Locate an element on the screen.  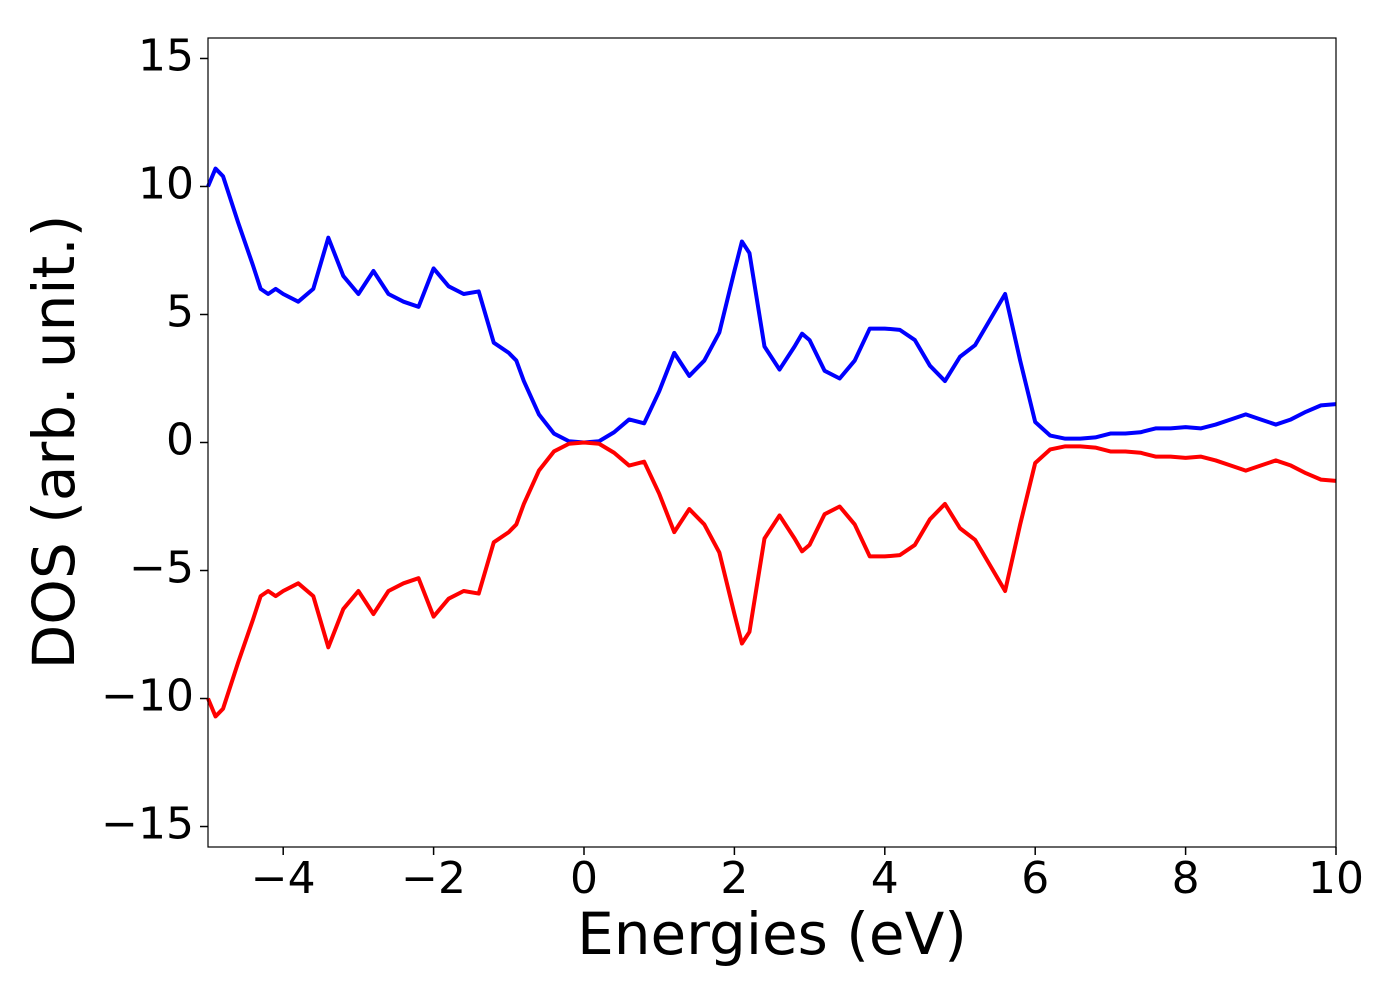
x-tick-label: −4 is located at coordinates (283, 878).